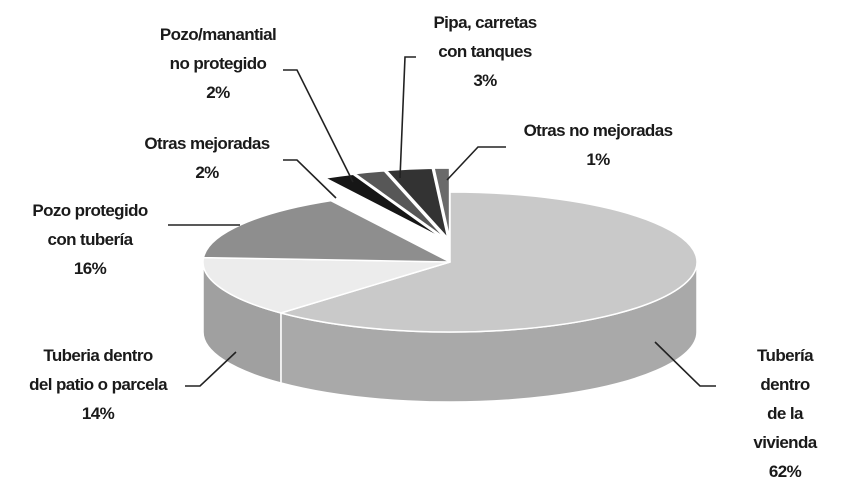  Describe the element at coordinates (598, 159) in the screenshot. I see `value-label: 1%` at that location.